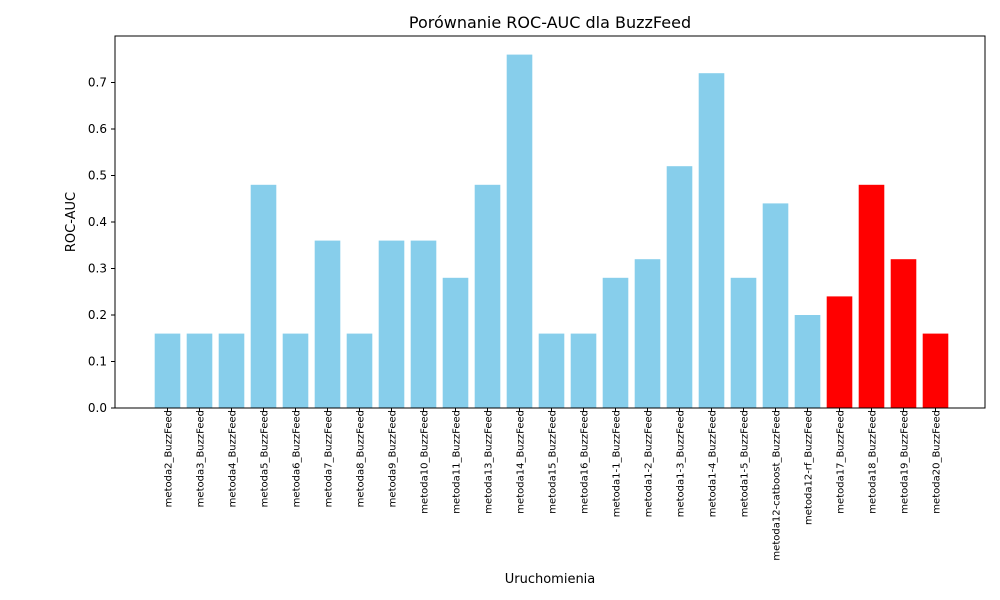 The image size is (1000, 600). What do you see at coordinates (681, 463) in the screenshot?
I see `x-tick-label: metoda1-3_BuzzFeed` at bounding box center [681, 463].